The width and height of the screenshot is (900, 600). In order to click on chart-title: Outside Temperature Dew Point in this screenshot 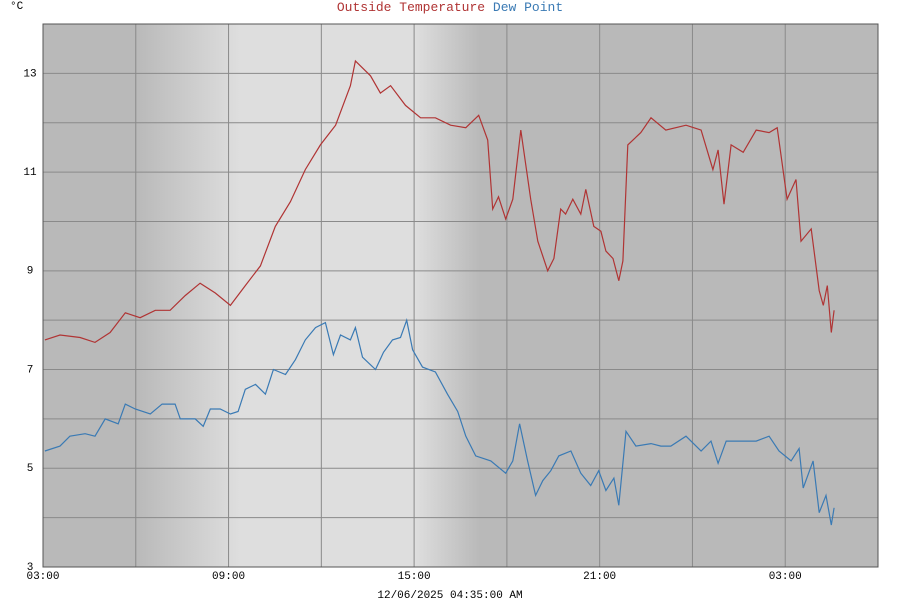, I will do `click(450, 7)`.